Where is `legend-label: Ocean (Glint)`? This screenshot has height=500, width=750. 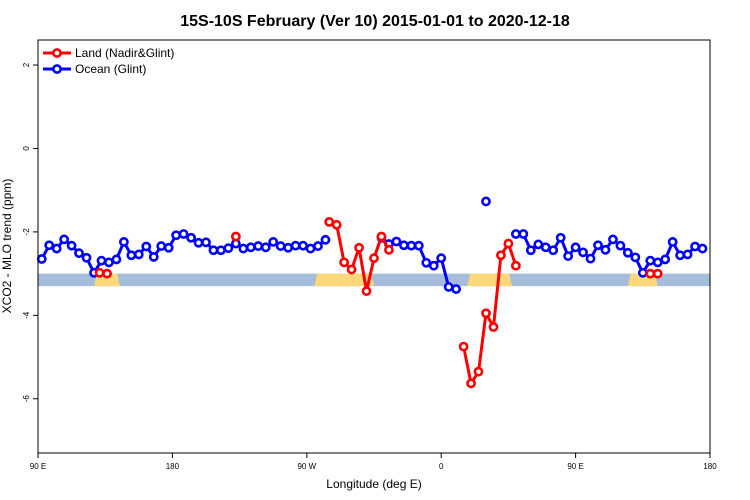
legend-label: Ocean (Glint) is located at coordinates (110, 69).